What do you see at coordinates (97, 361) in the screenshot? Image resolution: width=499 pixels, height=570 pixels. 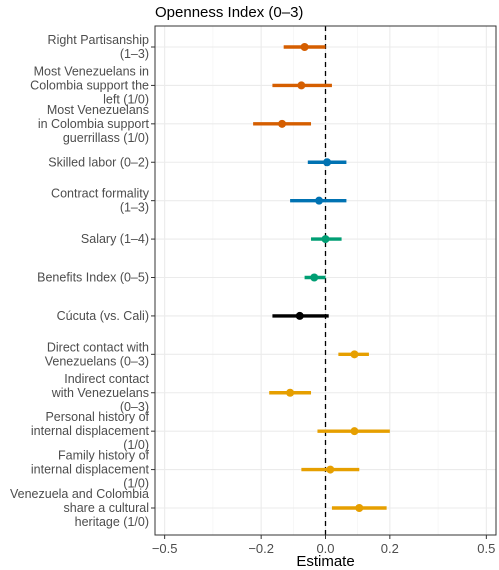 I see `y-category-label-line: Venezuelans (0–3)` at bounding box center [97, 361].